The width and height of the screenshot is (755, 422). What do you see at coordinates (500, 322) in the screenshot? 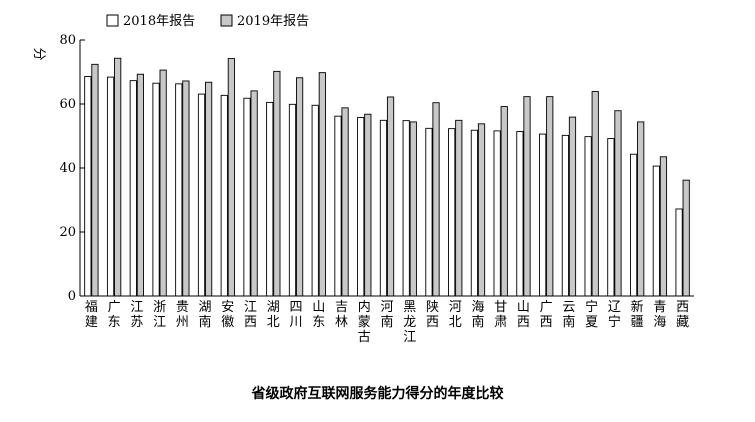
I see `x-tick-label-char: 肃` at bounding box center [500, 322].